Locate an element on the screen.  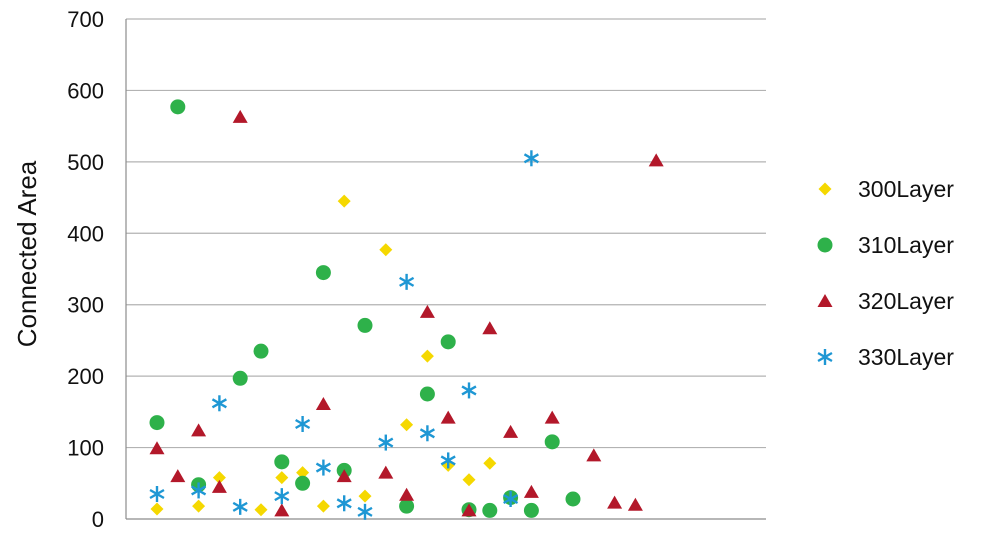
y-tick-label: 500 is located at coordinates (85, 162).